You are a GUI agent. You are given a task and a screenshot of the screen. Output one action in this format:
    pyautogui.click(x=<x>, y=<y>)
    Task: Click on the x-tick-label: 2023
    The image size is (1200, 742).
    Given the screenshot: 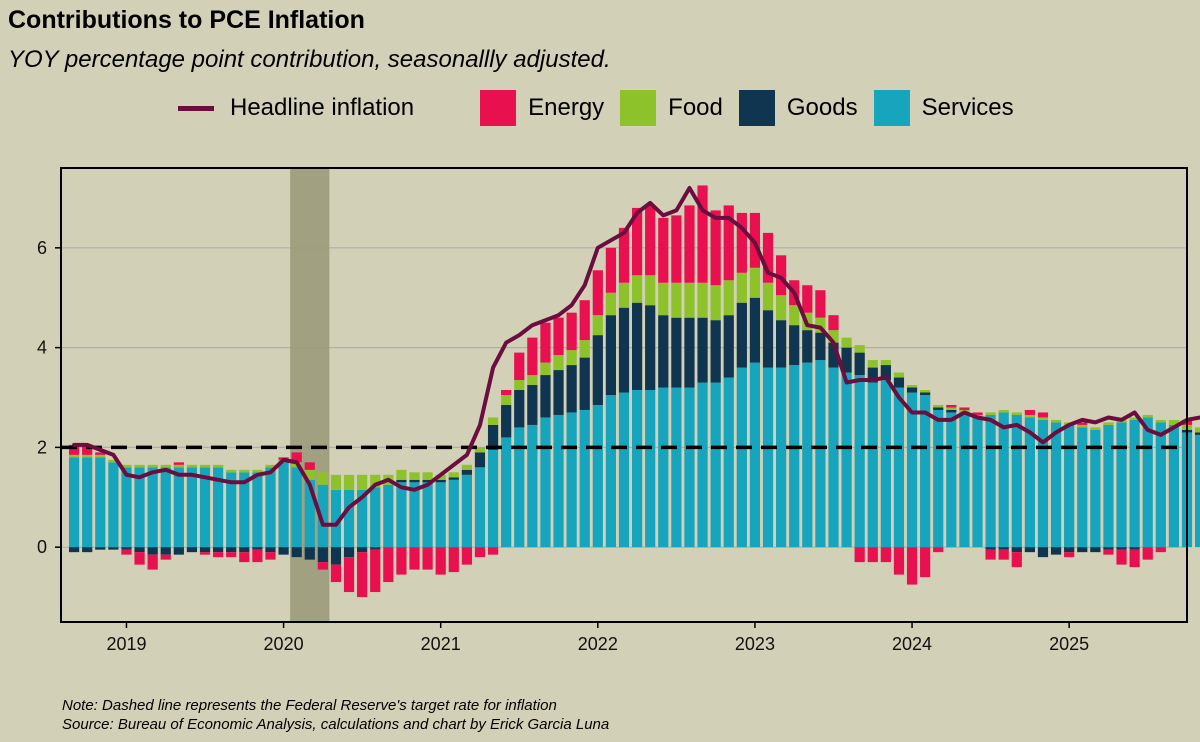 What is the action you would take?
    pyautogui.click(x=755, y=644)
    